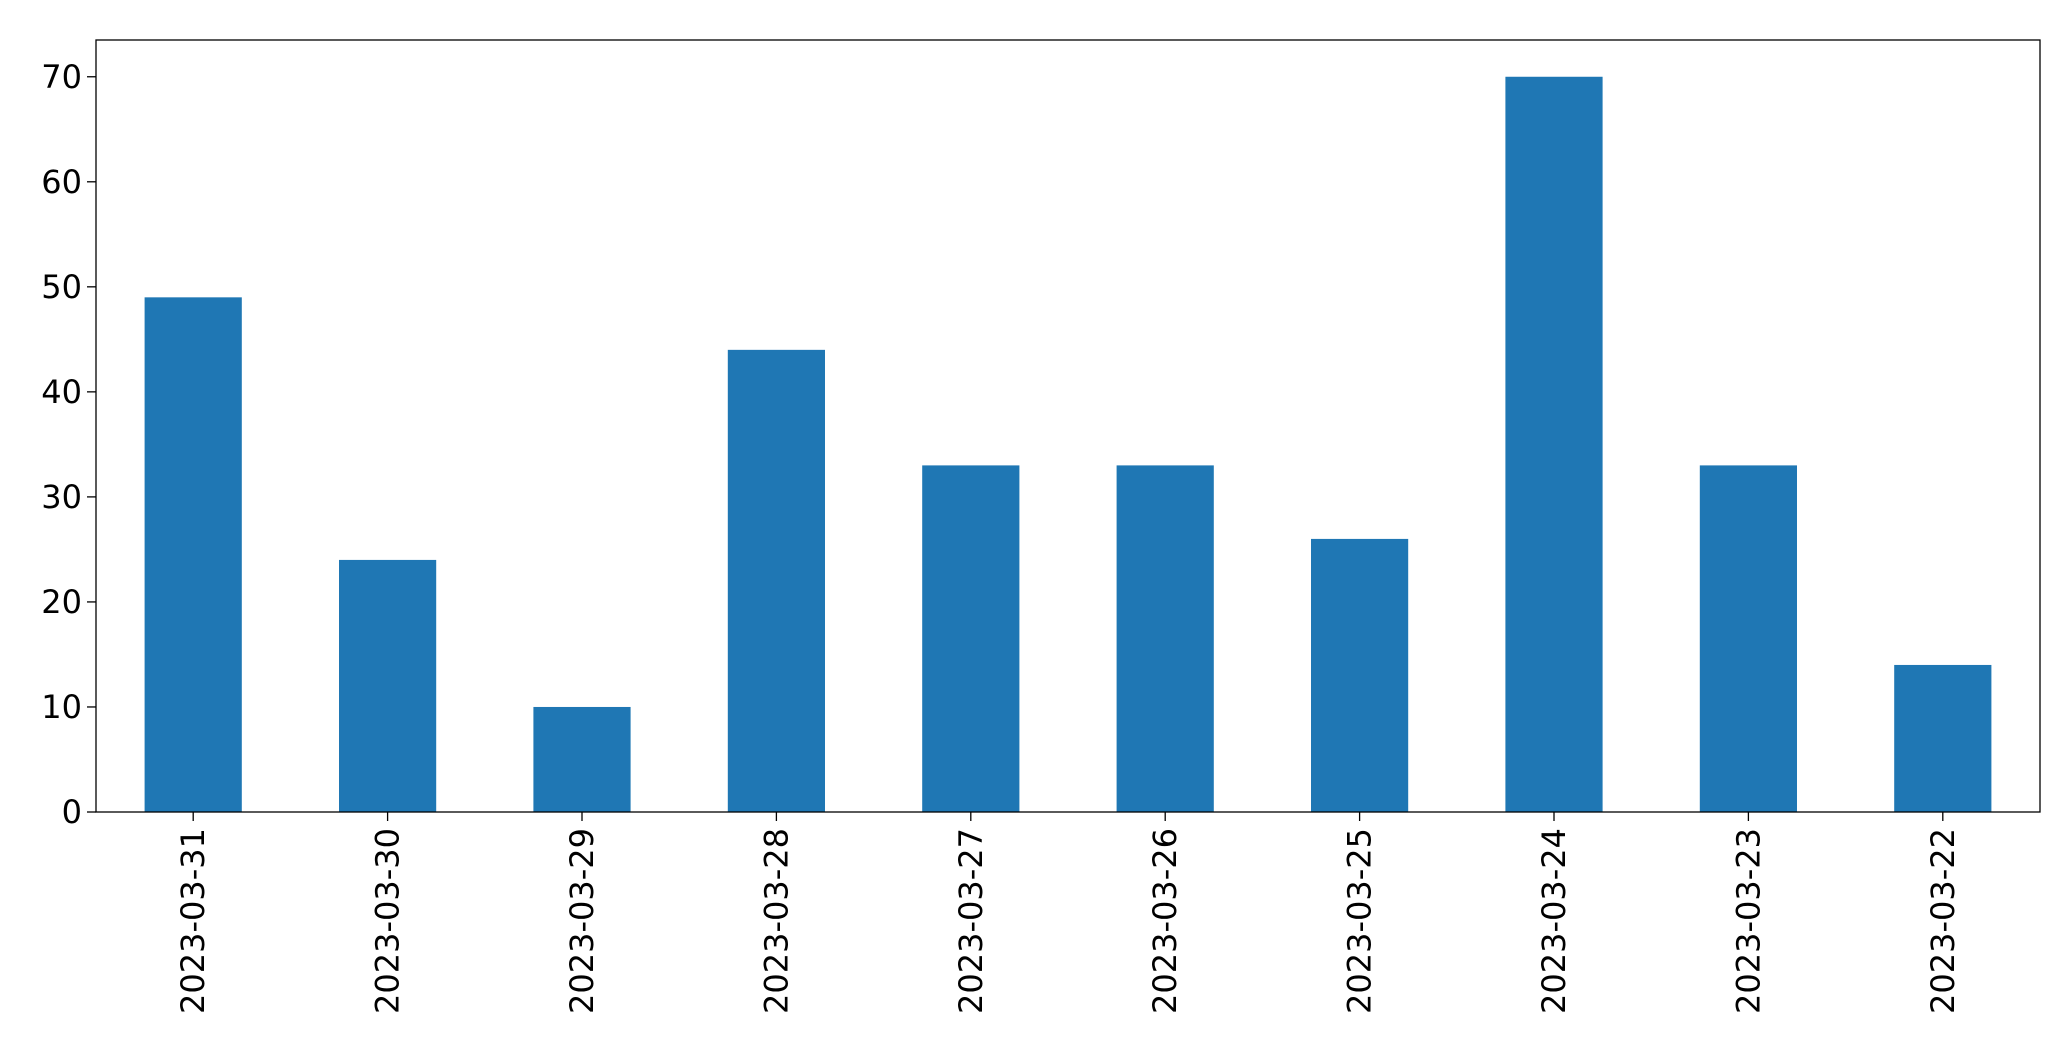  What do you see at coordinates (61, 392) in the screenshot?
I see `y-tick-label: 40` at bounding box center [61, 392].